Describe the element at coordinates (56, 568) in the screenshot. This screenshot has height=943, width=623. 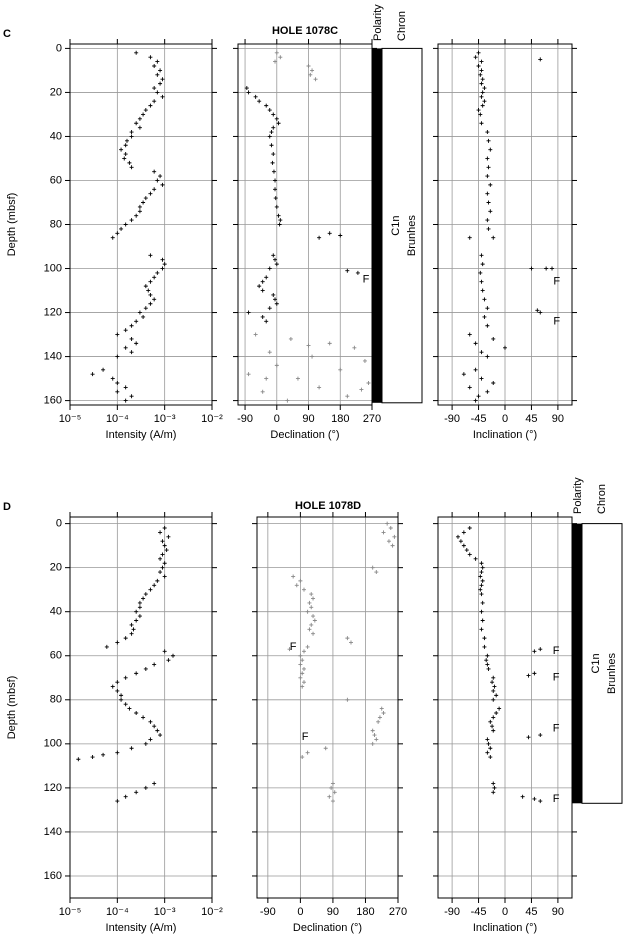
I see `y-tick-label: 20` at that location.